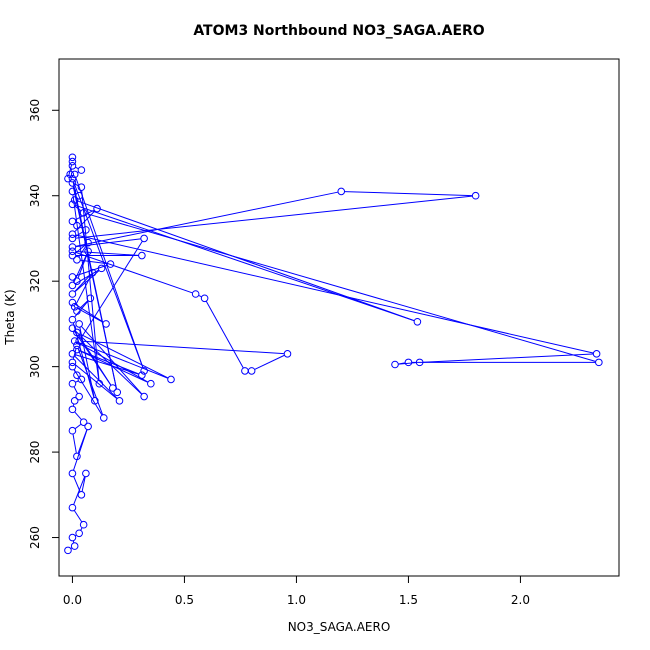 The height and width of the screenshot is (650, 650). I want to click on y-tick-label: 360, so click(35, 110).